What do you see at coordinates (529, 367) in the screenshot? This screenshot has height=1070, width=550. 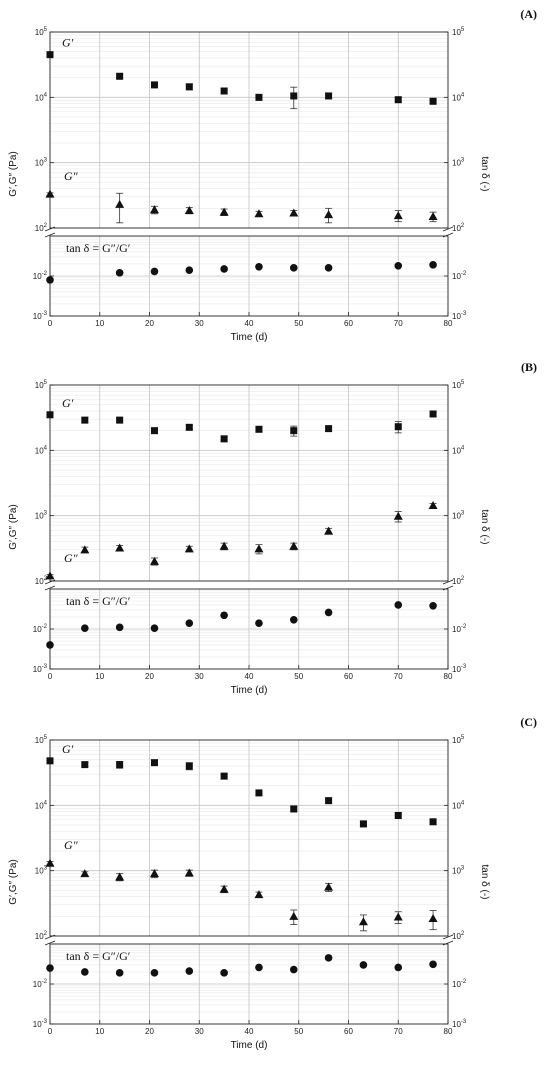 I see `panel-label: (B)` at bounding box center [529, 367].